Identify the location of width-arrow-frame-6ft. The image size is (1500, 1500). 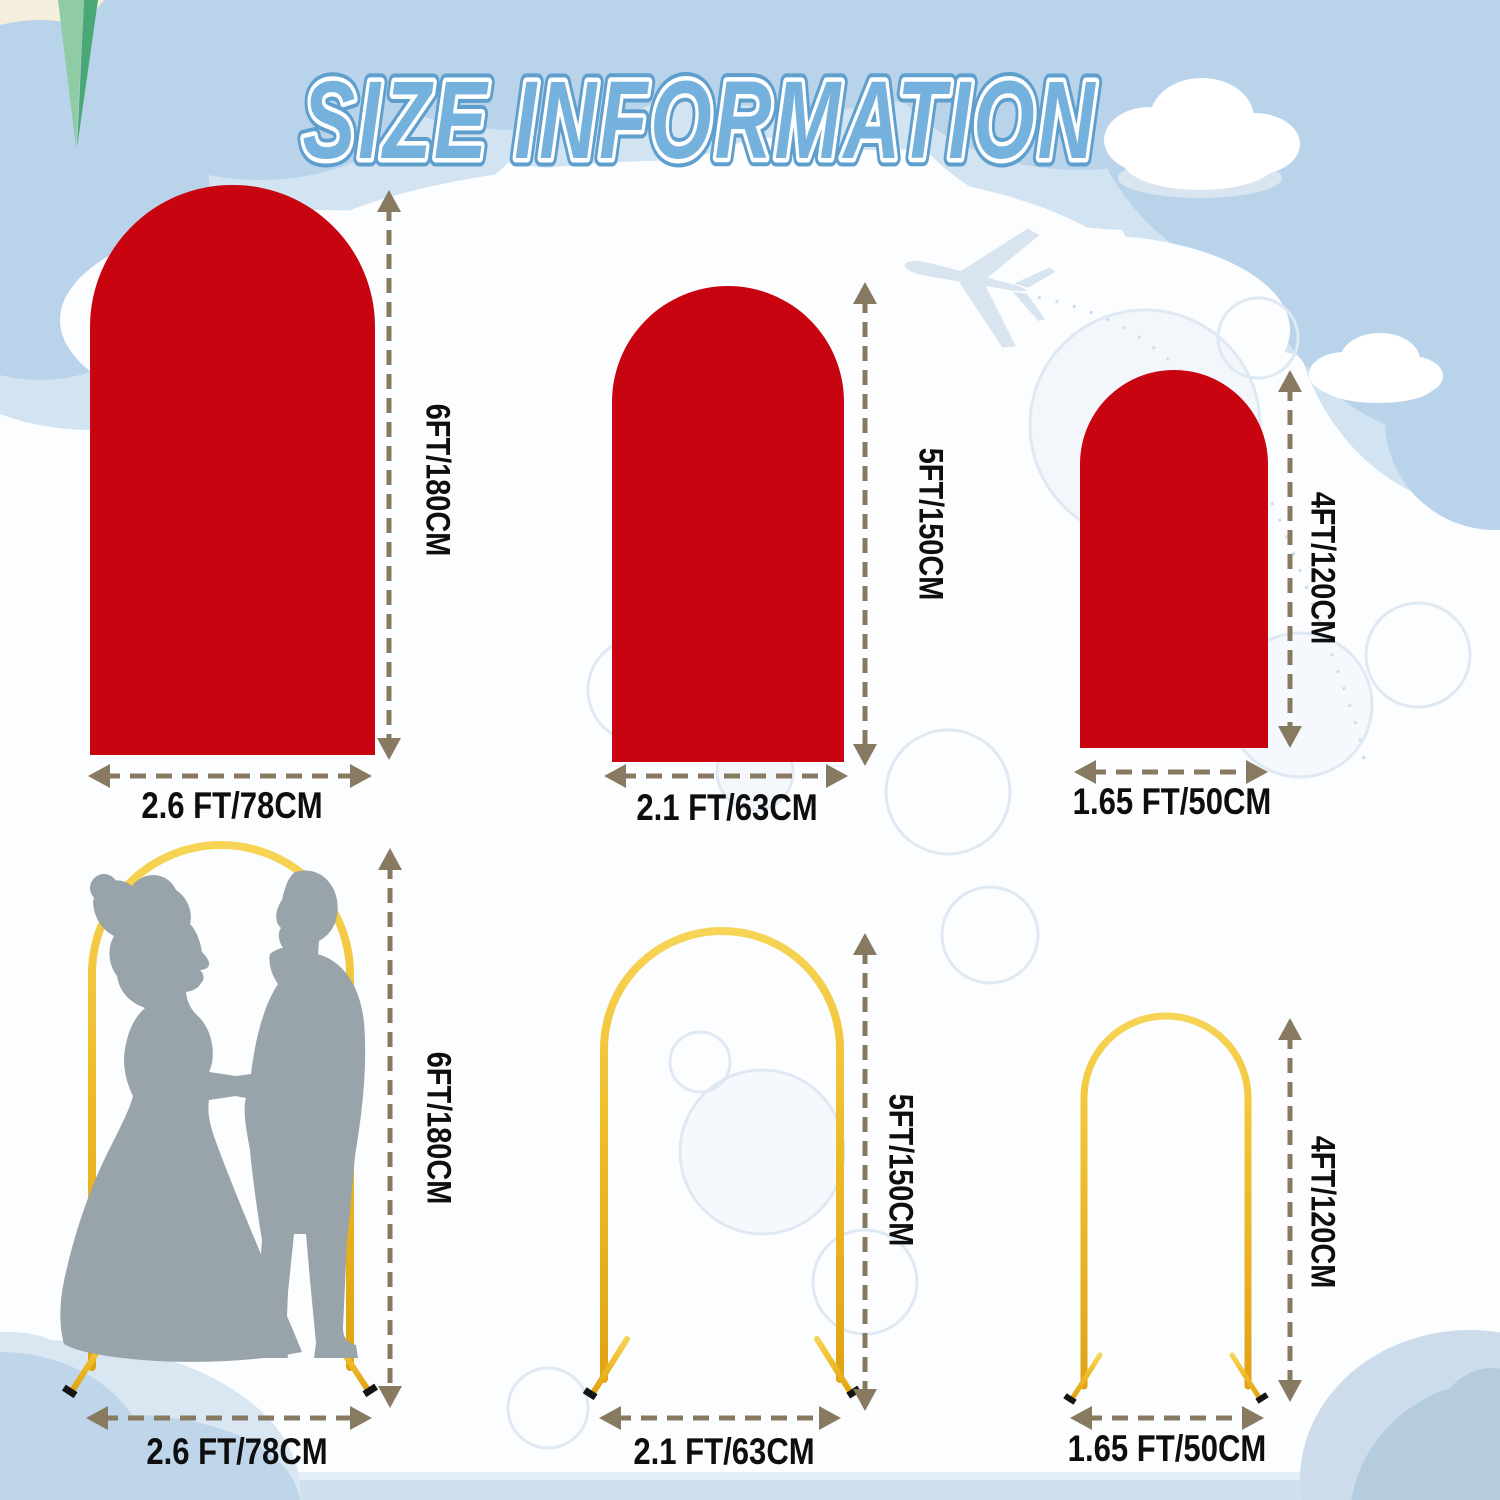
(229, 1418).